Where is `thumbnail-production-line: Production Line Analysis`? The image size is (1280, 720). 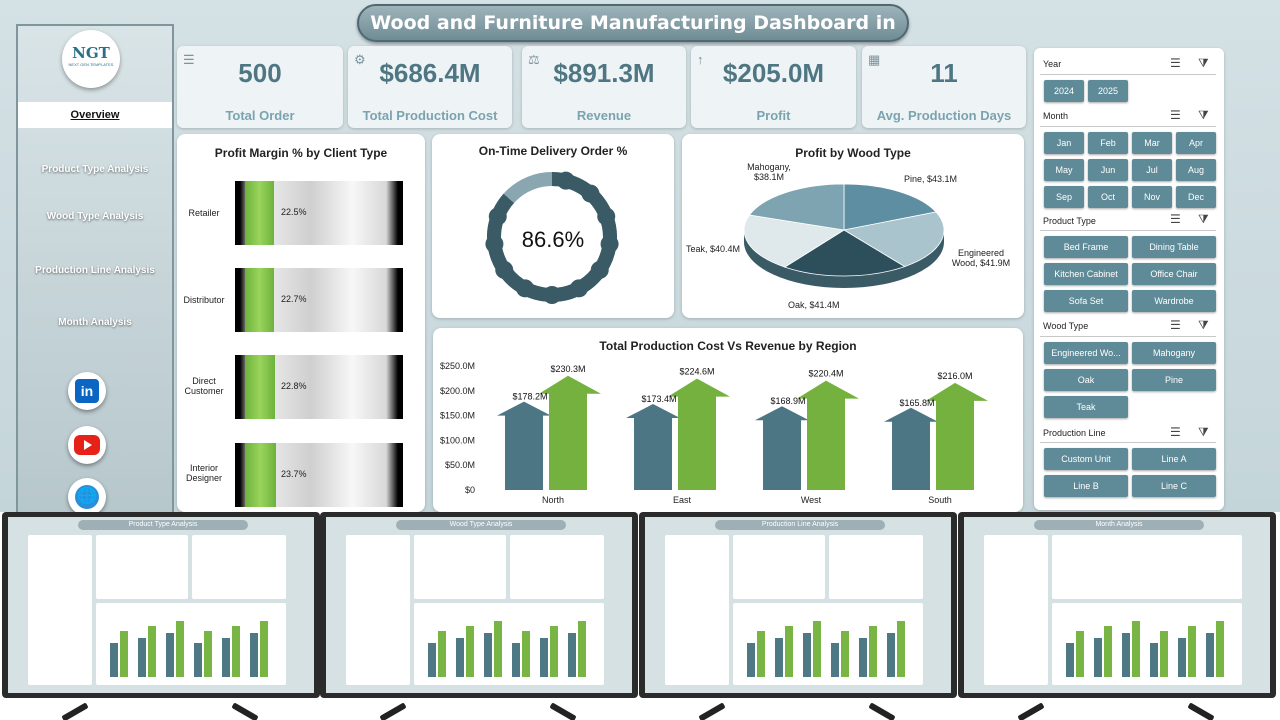
thumbnail-production-line: Production Line Analysis is located at coordinates (798, 616).